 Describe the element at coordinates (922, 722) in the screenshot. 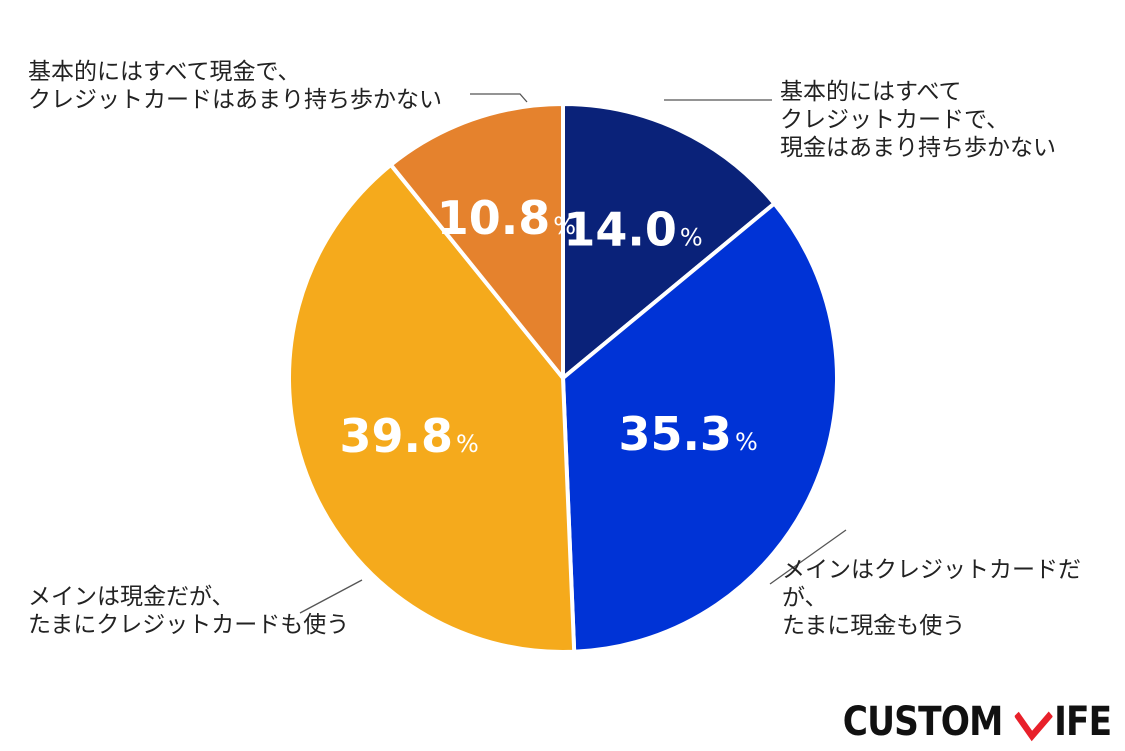

I see `logo-text-left: CUSTOM` at that location.